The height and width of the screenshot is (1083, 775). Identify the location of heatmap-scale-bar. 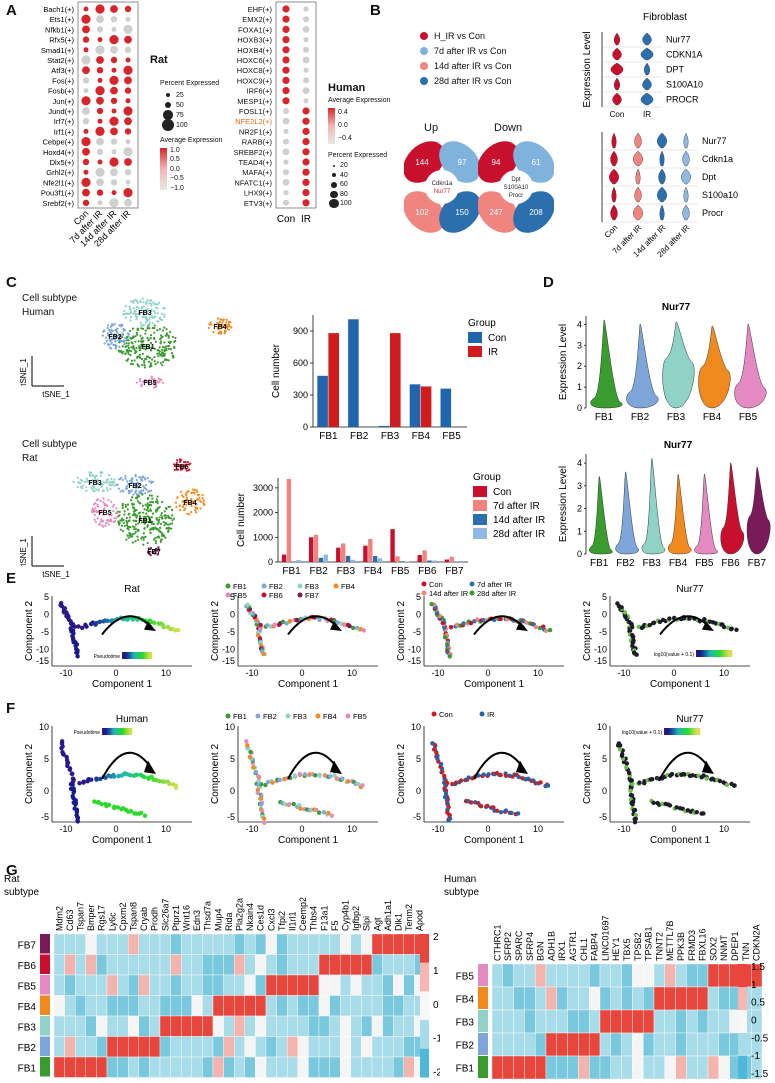
(424, 1034).